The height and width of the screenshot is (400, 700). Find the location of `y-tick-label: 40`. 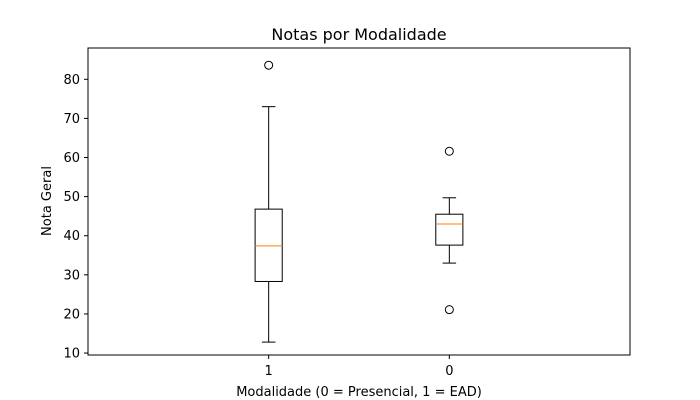

y-tick-label: 40 is located at coordinates (71, 236).